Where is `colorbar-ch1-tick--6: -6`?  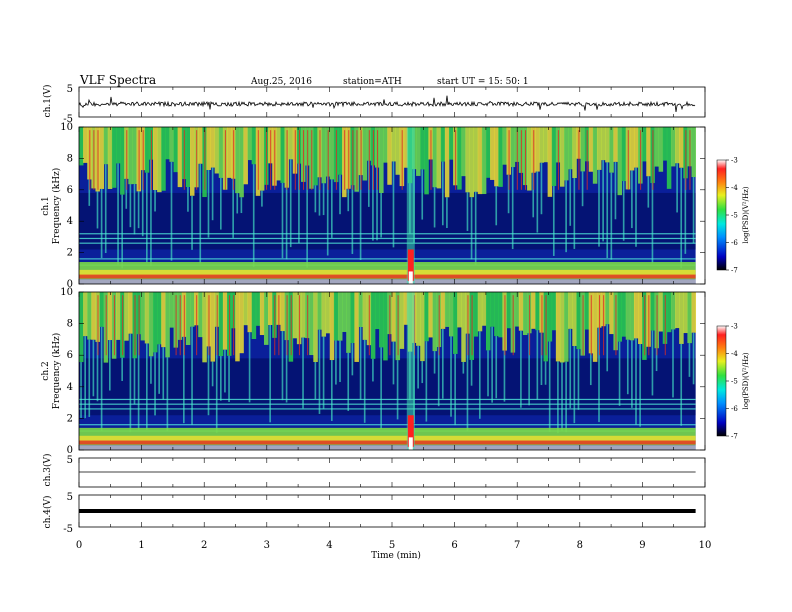 colorbar-ch1-tick--6: -6 is located at coordinates (734, 243).